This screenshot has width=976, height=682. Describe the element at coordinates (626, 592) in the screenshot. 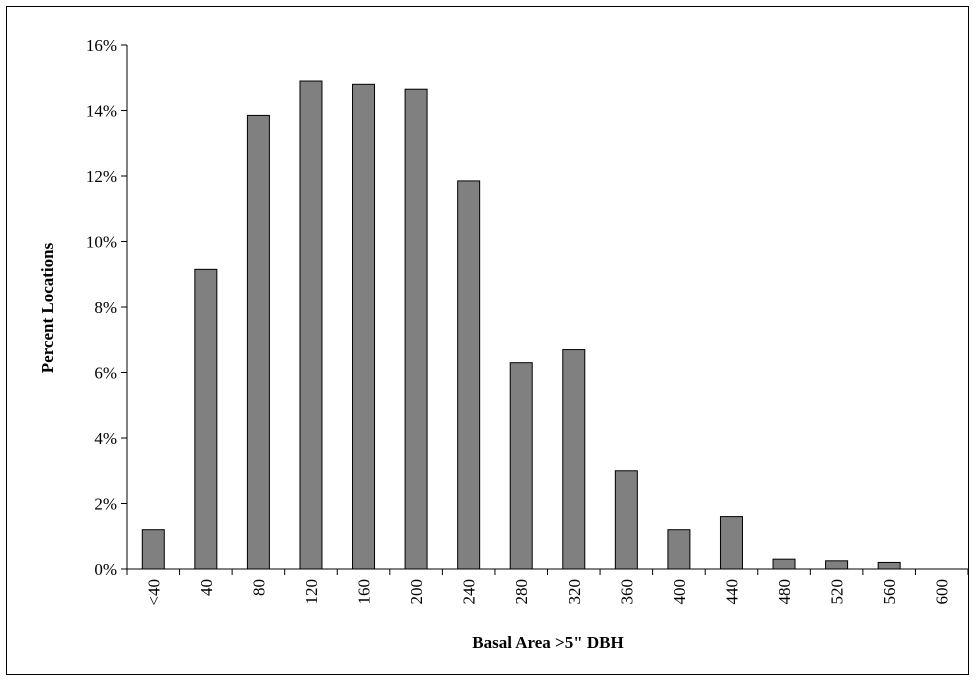

I see `x-tick-label: 360` at that location.